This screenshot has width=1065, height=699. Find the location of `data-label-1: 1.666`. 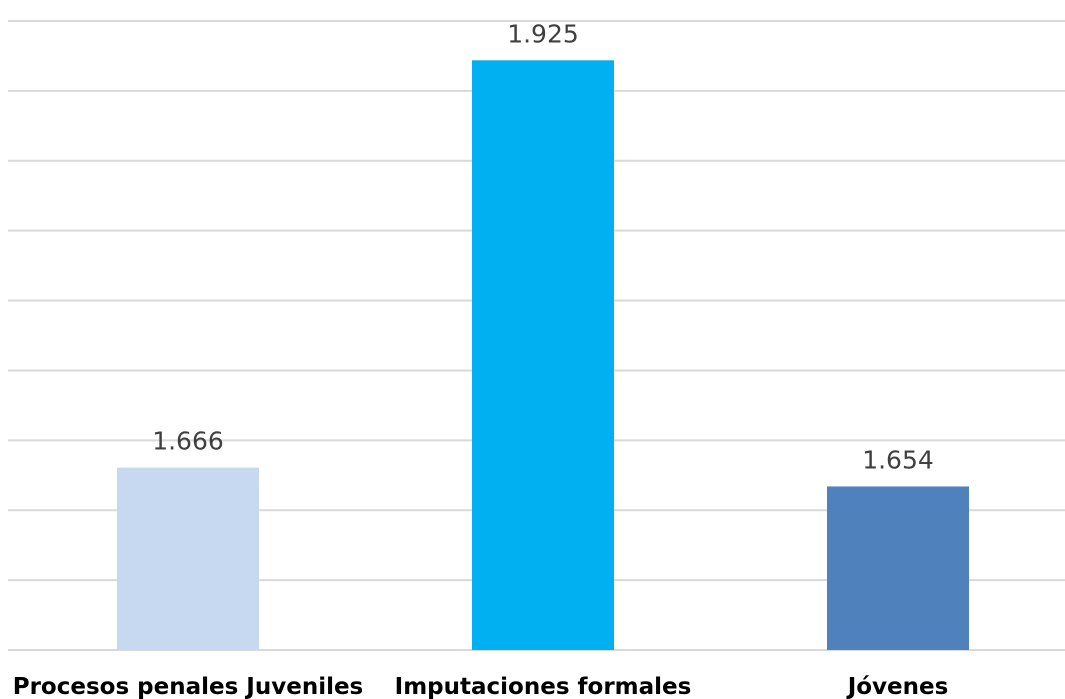

data-label-1: 1.666 is located at coordinates (188, 441).